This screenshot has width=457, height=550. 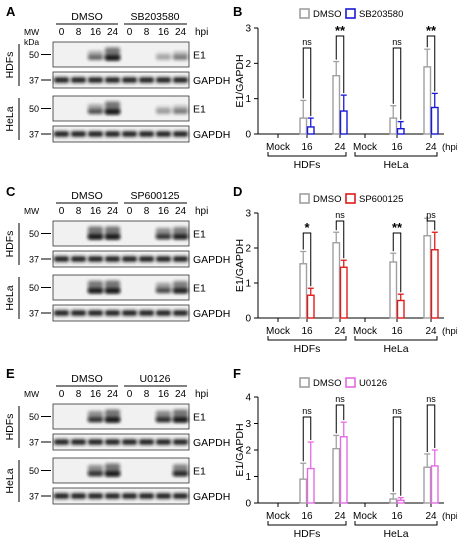 I want to click on group-bracket, so click(x=396, y=523).